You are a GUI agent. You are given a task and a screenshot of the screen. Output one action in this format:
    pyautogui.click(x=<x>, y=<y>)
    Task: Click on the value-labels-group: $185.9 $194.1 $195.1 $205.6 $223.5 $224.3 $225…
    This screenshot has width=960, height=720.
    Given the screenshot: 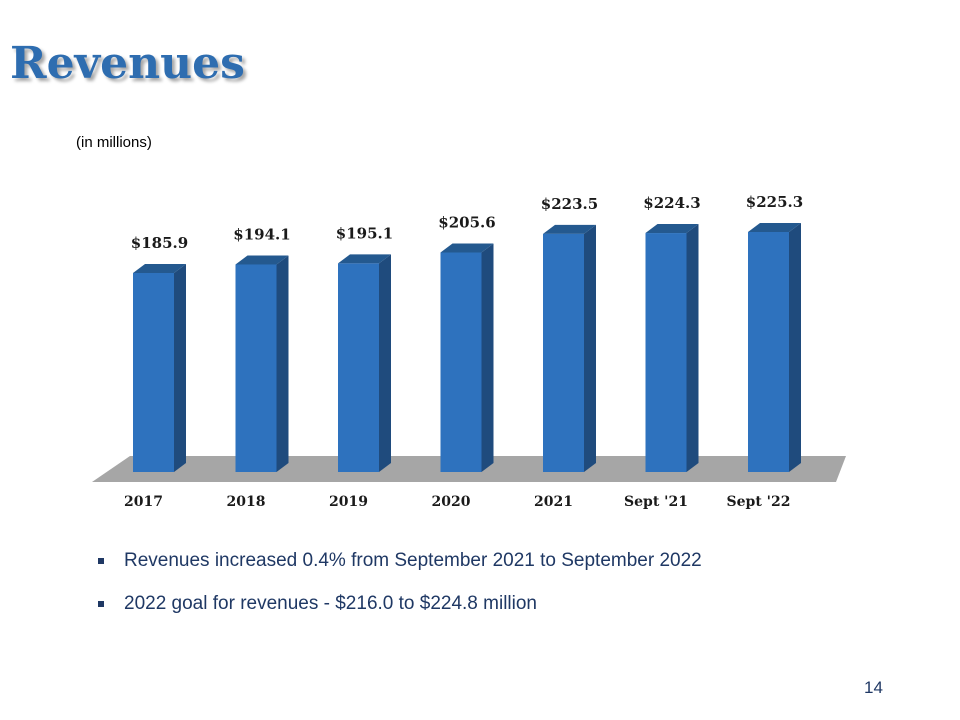 What is the action you would take?
    pyautogui.click(x=467, y=222)
    